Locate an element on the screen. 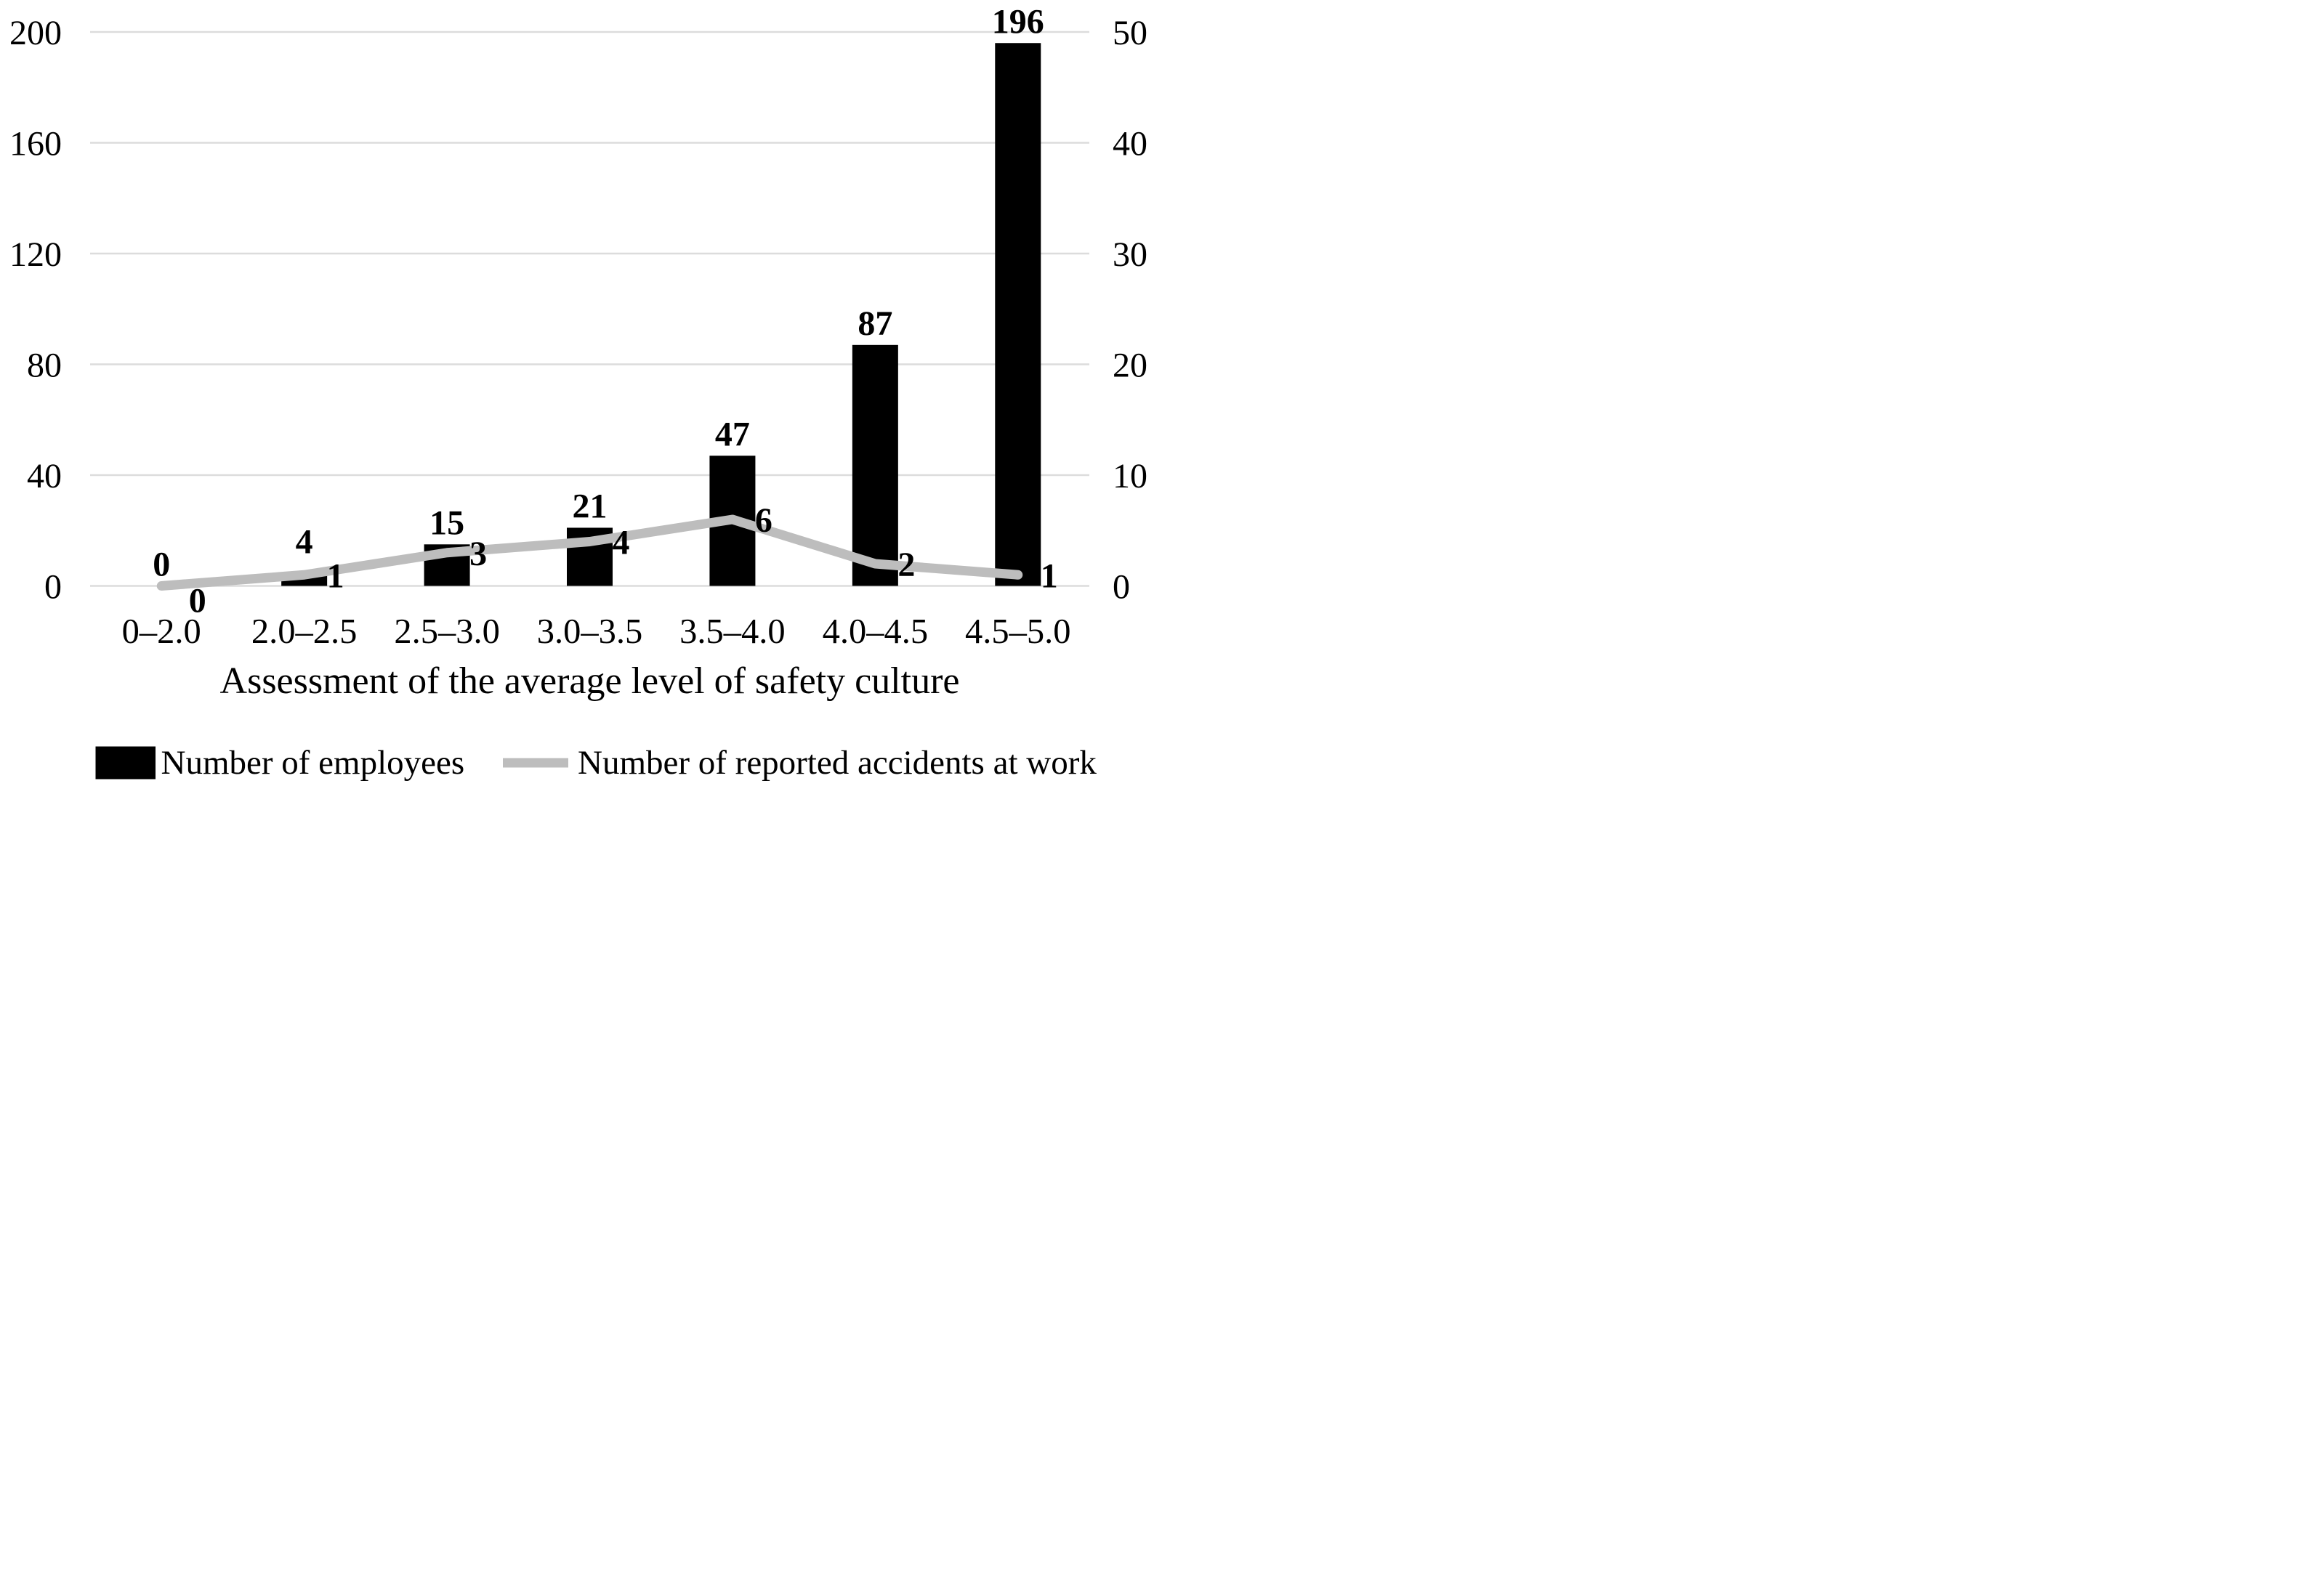 The width and height of the screenshot is (2324, 1591). bar-value-label: 0 is located at coordinates (161, 565).